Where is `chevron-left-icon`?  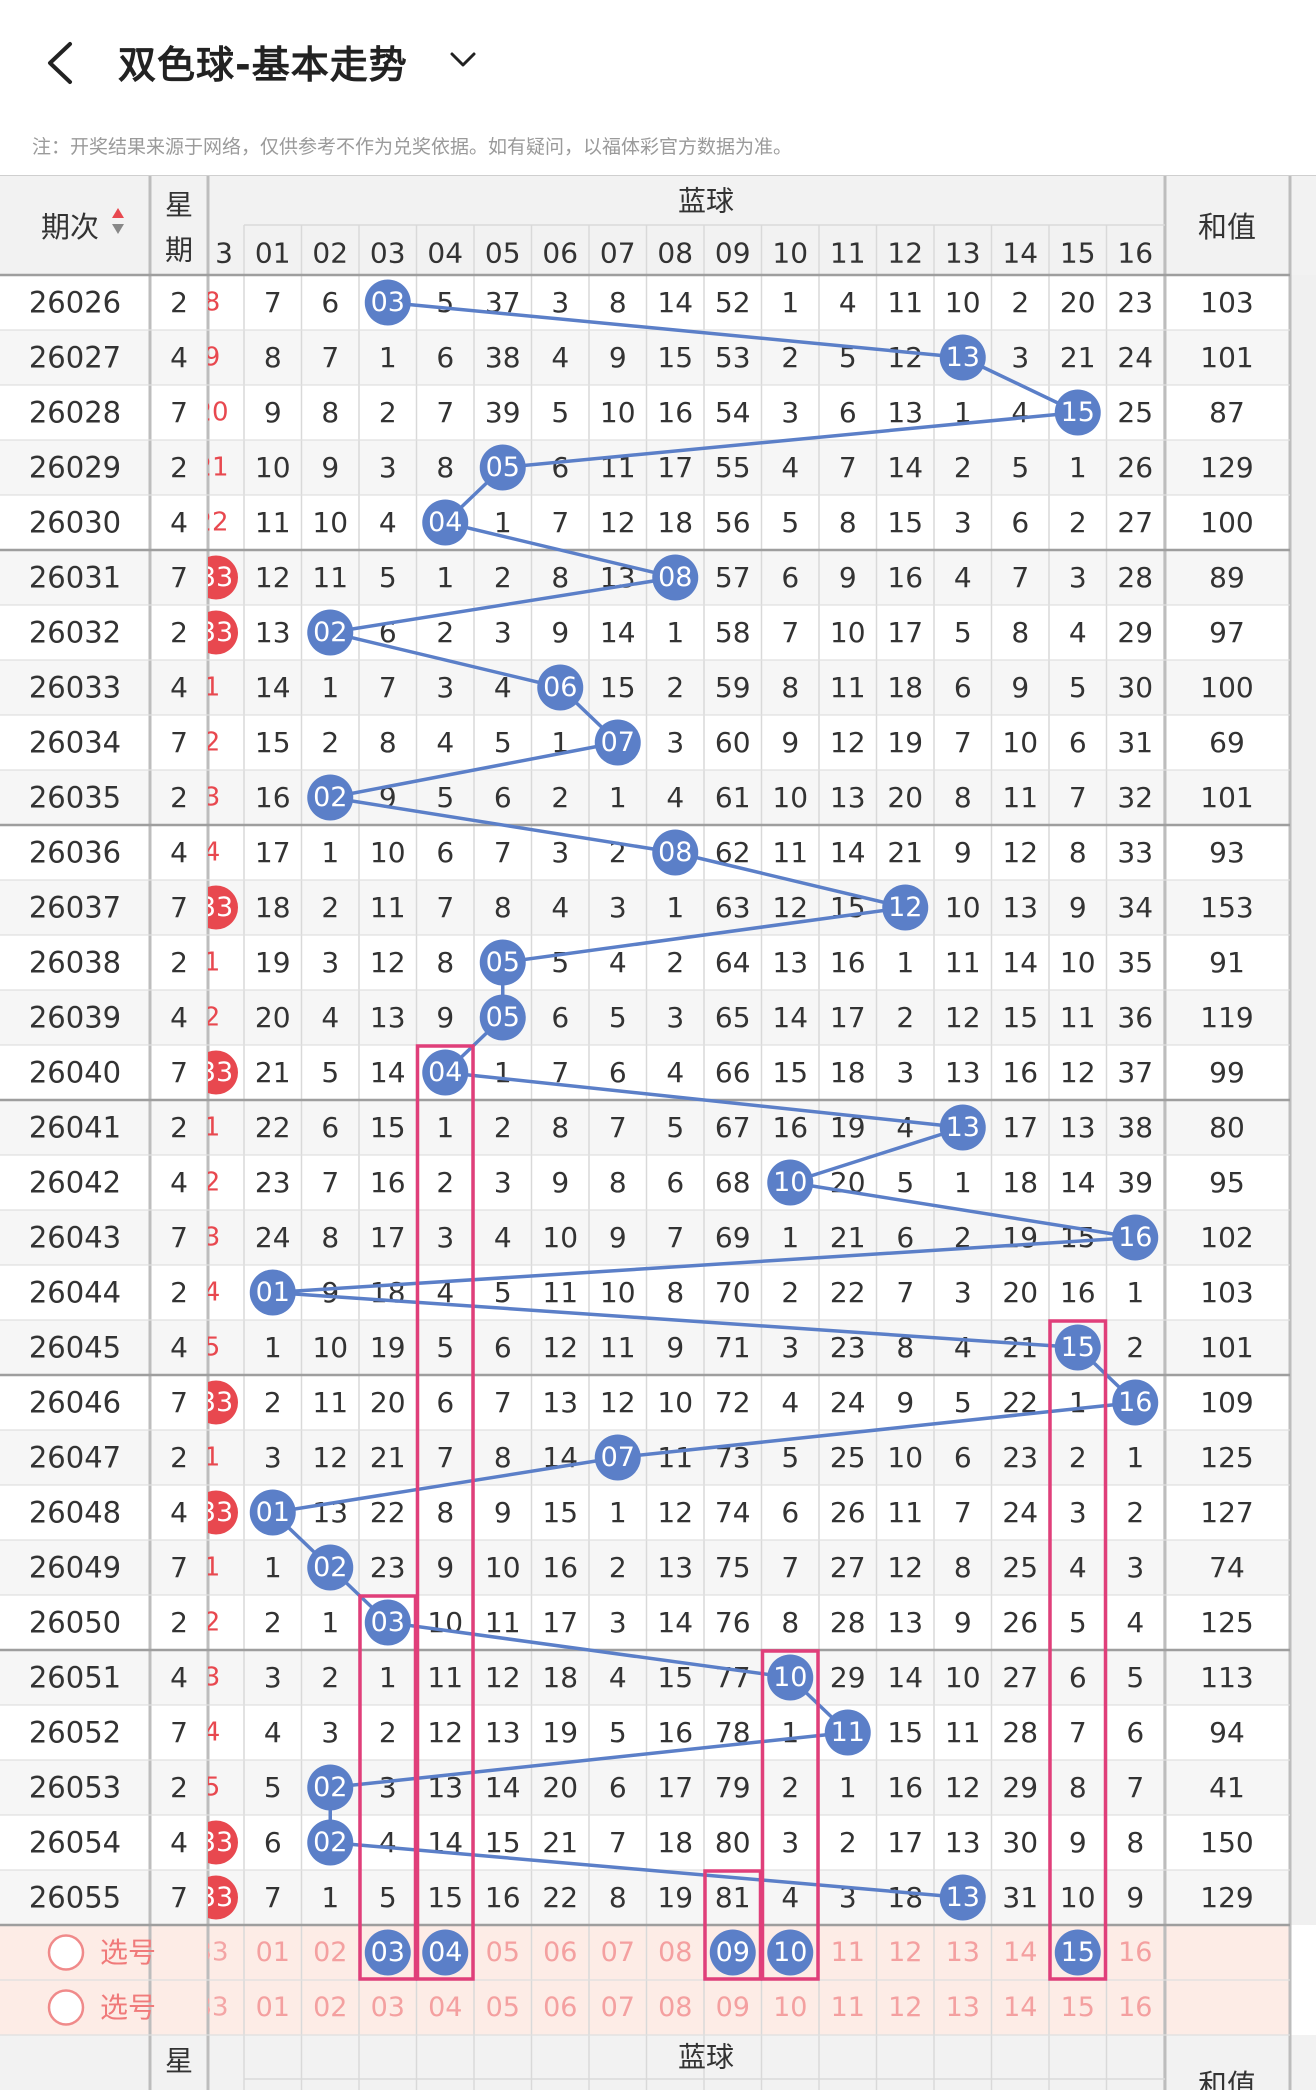
chevron-left-icon is located at coordinates (62, 63).